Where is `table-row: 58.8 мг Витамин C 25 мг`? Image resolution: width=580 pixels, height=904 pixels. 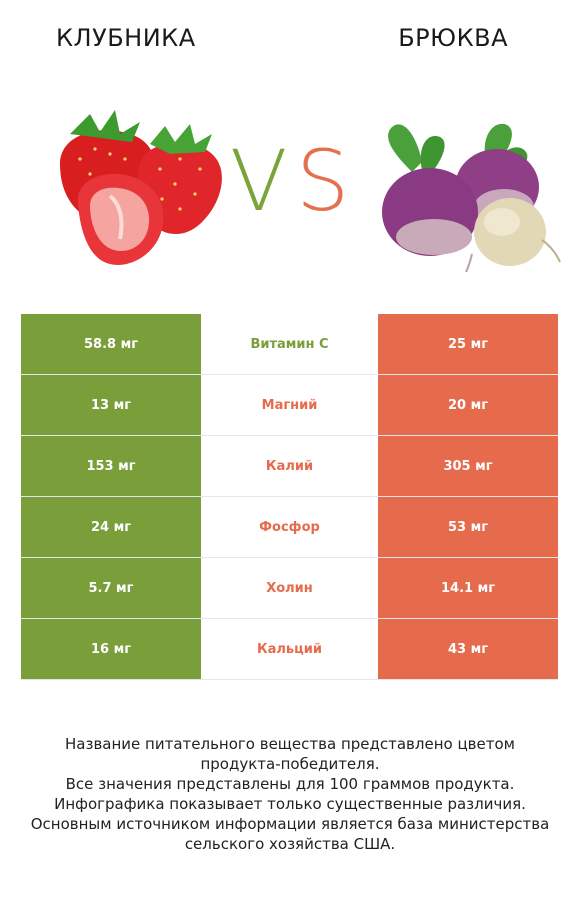
table-row: 58.8 мг Витамин C 25 мг is located at coordinates (289, 344).